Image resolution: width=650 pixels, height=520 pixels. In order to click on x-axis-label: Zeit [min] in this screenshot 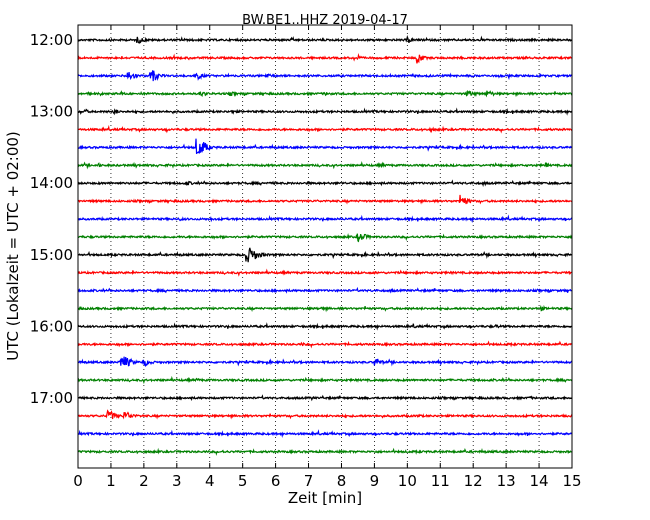, I will do `click(325, 498)`.